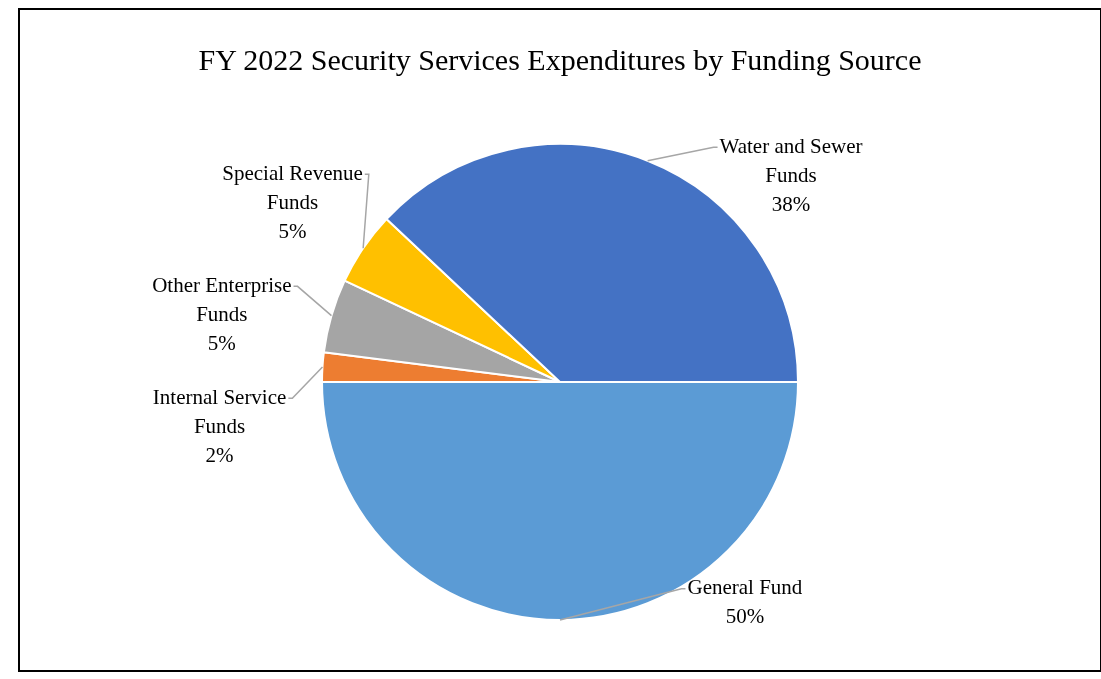 This screenshot has width=1101, height=679. Describe the element at coordinates (791, 160) in the screenshot. I see `slice-label: Water and Sewer Funds` at that location.